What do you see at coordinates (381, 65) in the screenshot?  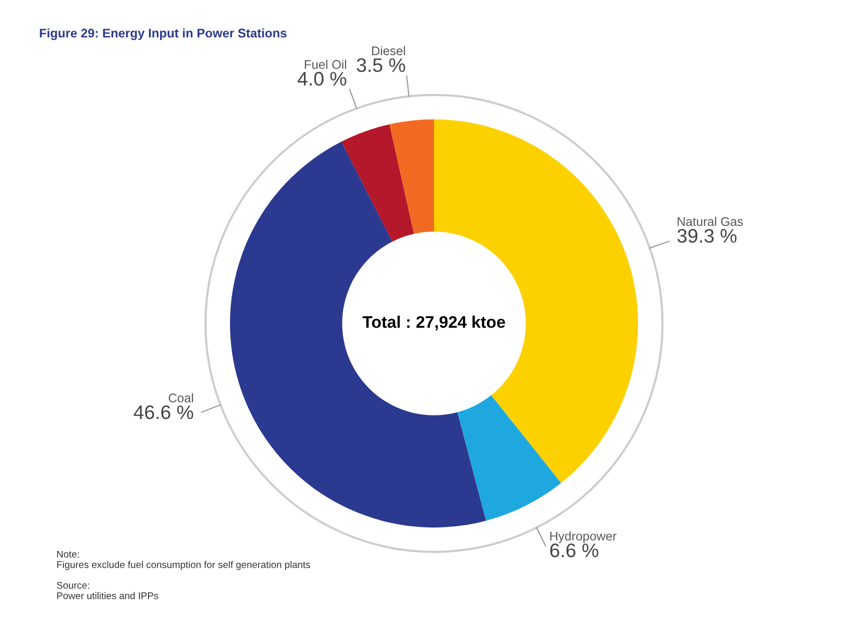 I see `data-label: 3.5 %` at bounding box center [381, 65].